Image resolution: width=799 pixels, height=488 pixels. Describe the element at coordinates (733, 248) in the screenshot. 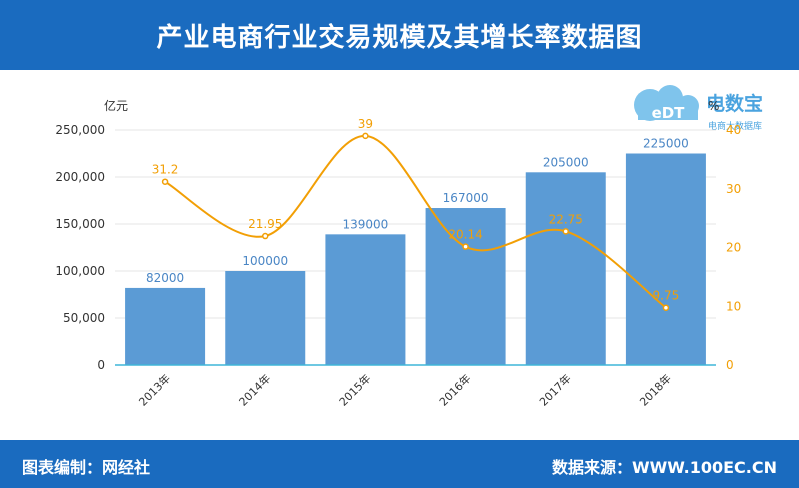

I see `y-right-tick-label: 20` at that location.